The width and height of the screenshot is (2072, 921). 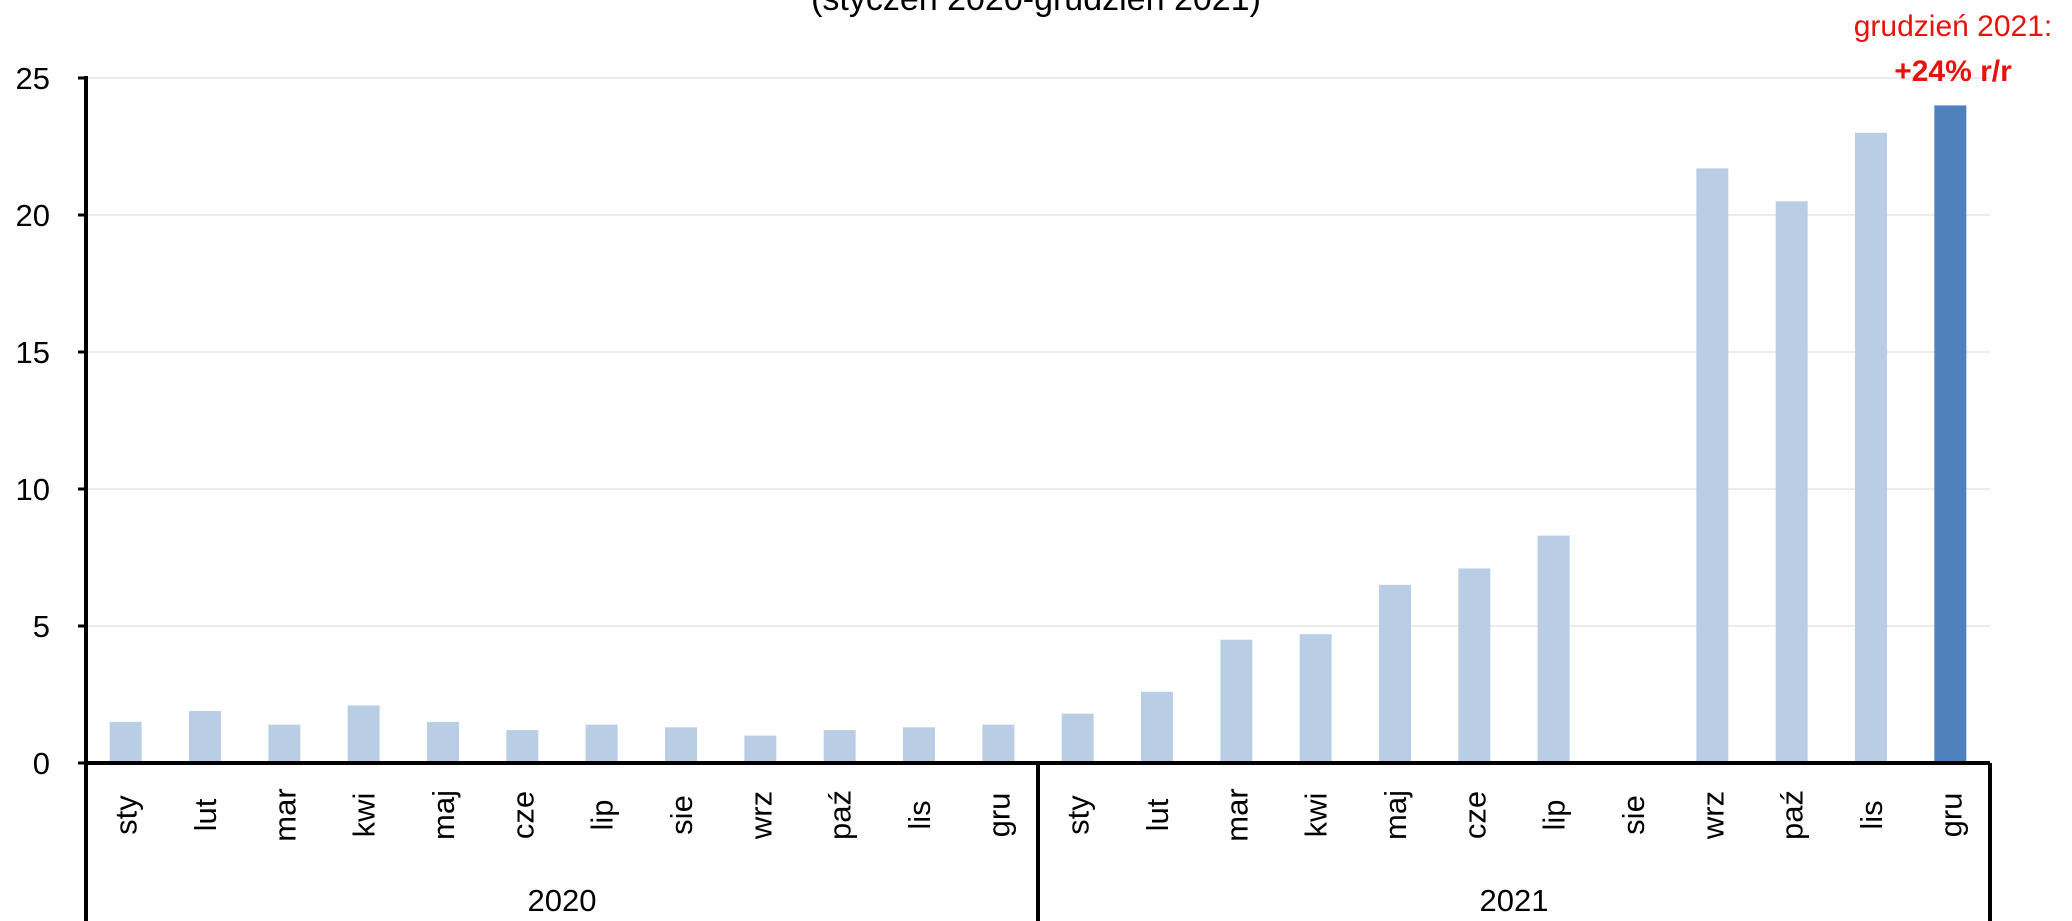 What do you see at coordinates (41, 626) in the screenshot?
I see `y-tick-label: 5` at bounding box center [41, 626].